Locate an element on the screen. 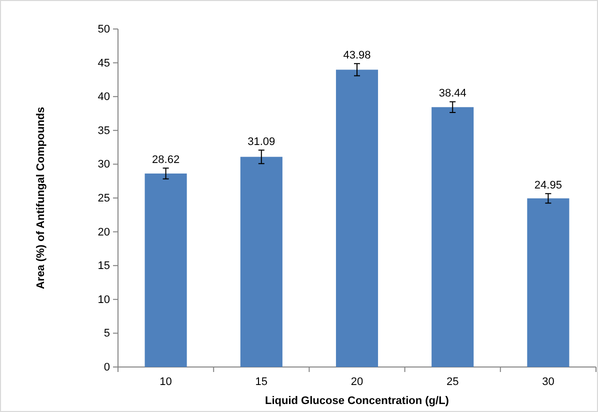  y-tick-label: 5 is located at coordinates (107, 334).